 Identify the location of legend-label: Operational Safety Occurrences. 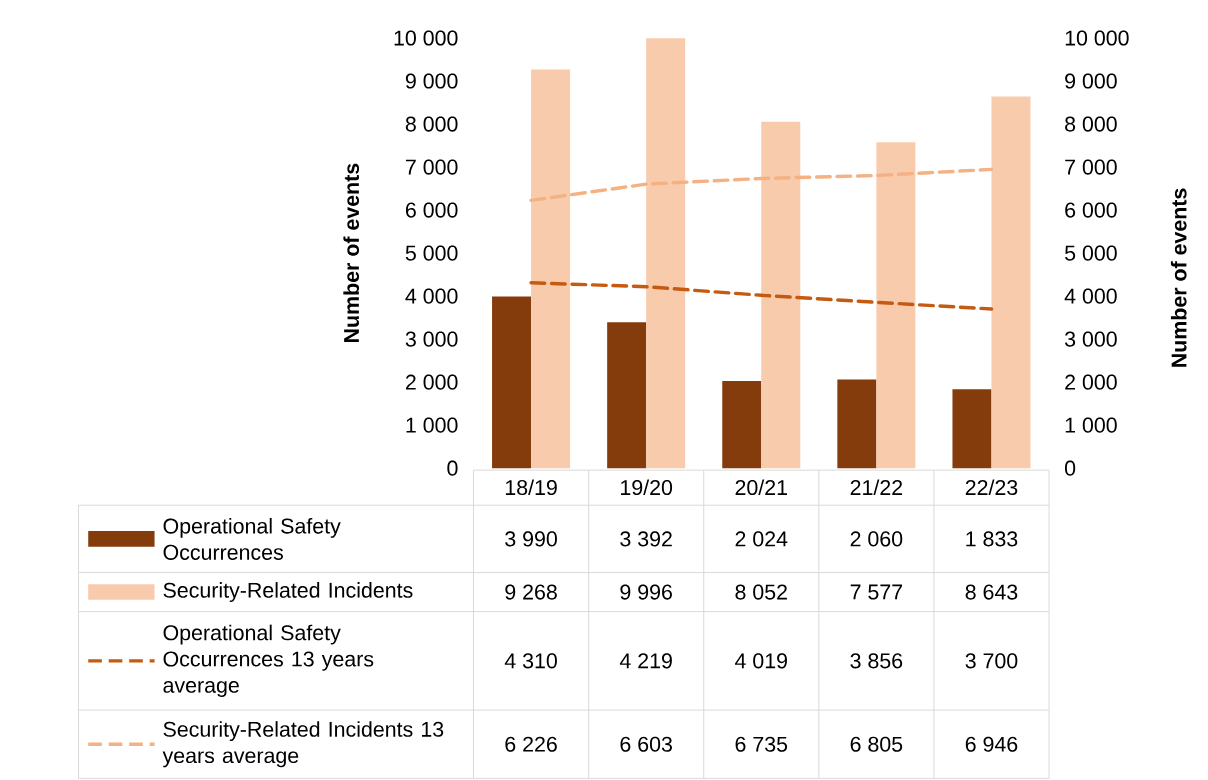
(252, 538).